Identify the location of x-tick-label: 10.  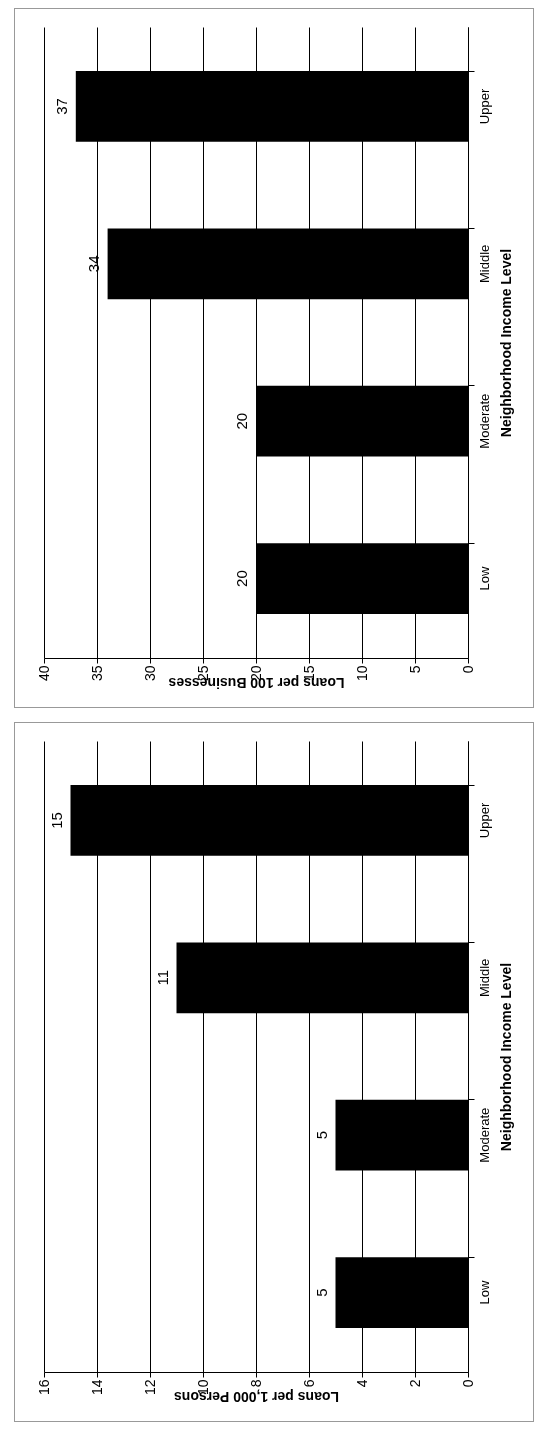
(361, 673).